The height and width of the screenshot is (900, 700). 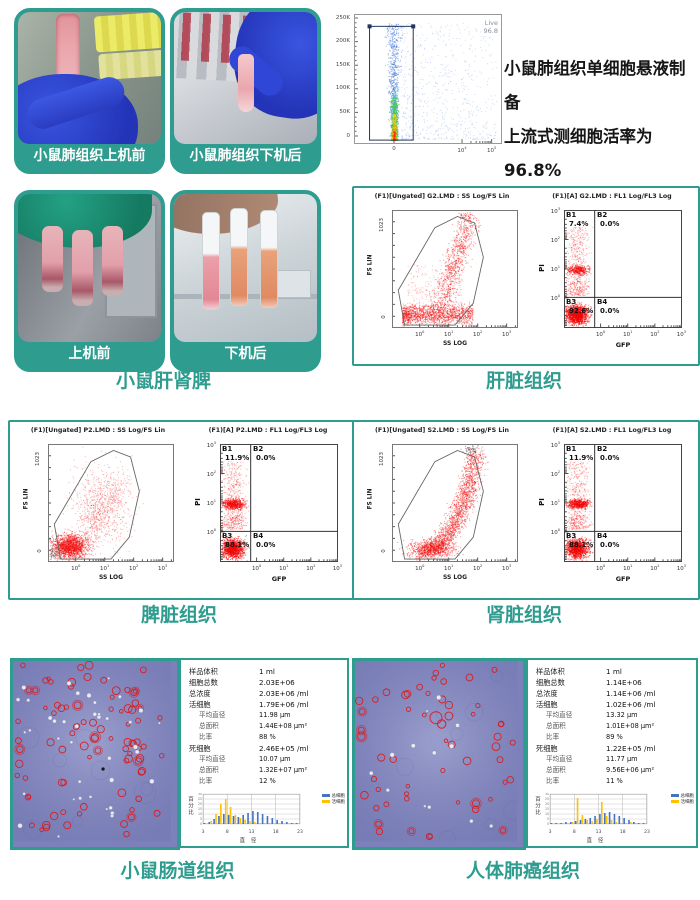 What do you see at coordinates (227, 449) in the screenshot?
I see `quadrant-b1-label: B1` at bounding box center [227, 449].